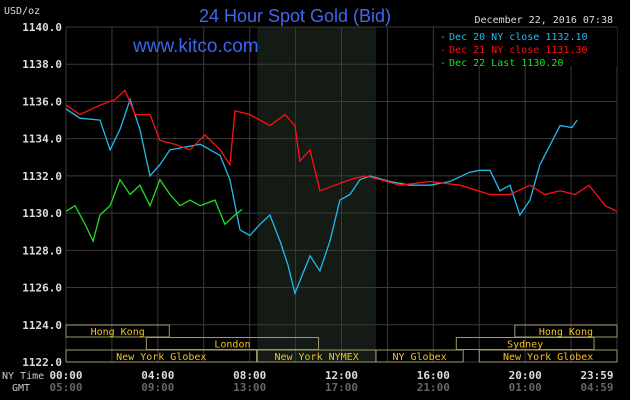 The image size is (630, 400). I want to click on x-tick-label-ny: 08:00, so click(249, 375).